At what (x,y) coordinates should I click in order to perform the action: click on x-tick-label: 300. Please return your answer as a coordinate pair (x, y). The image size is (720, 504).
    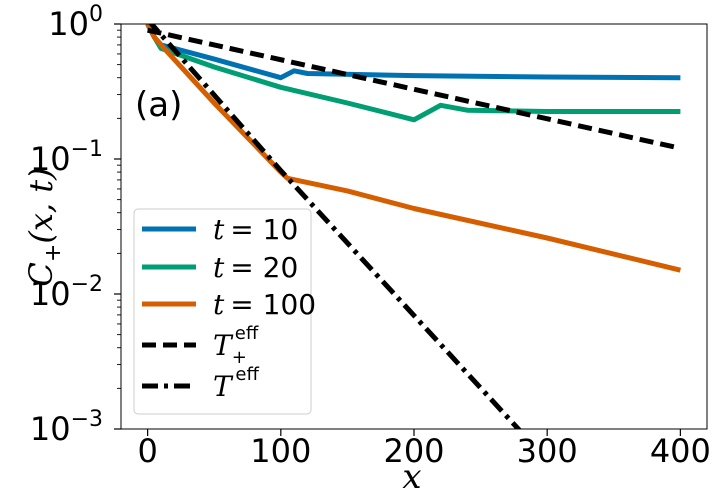
    Looking at the image, I should click on (547, 451).